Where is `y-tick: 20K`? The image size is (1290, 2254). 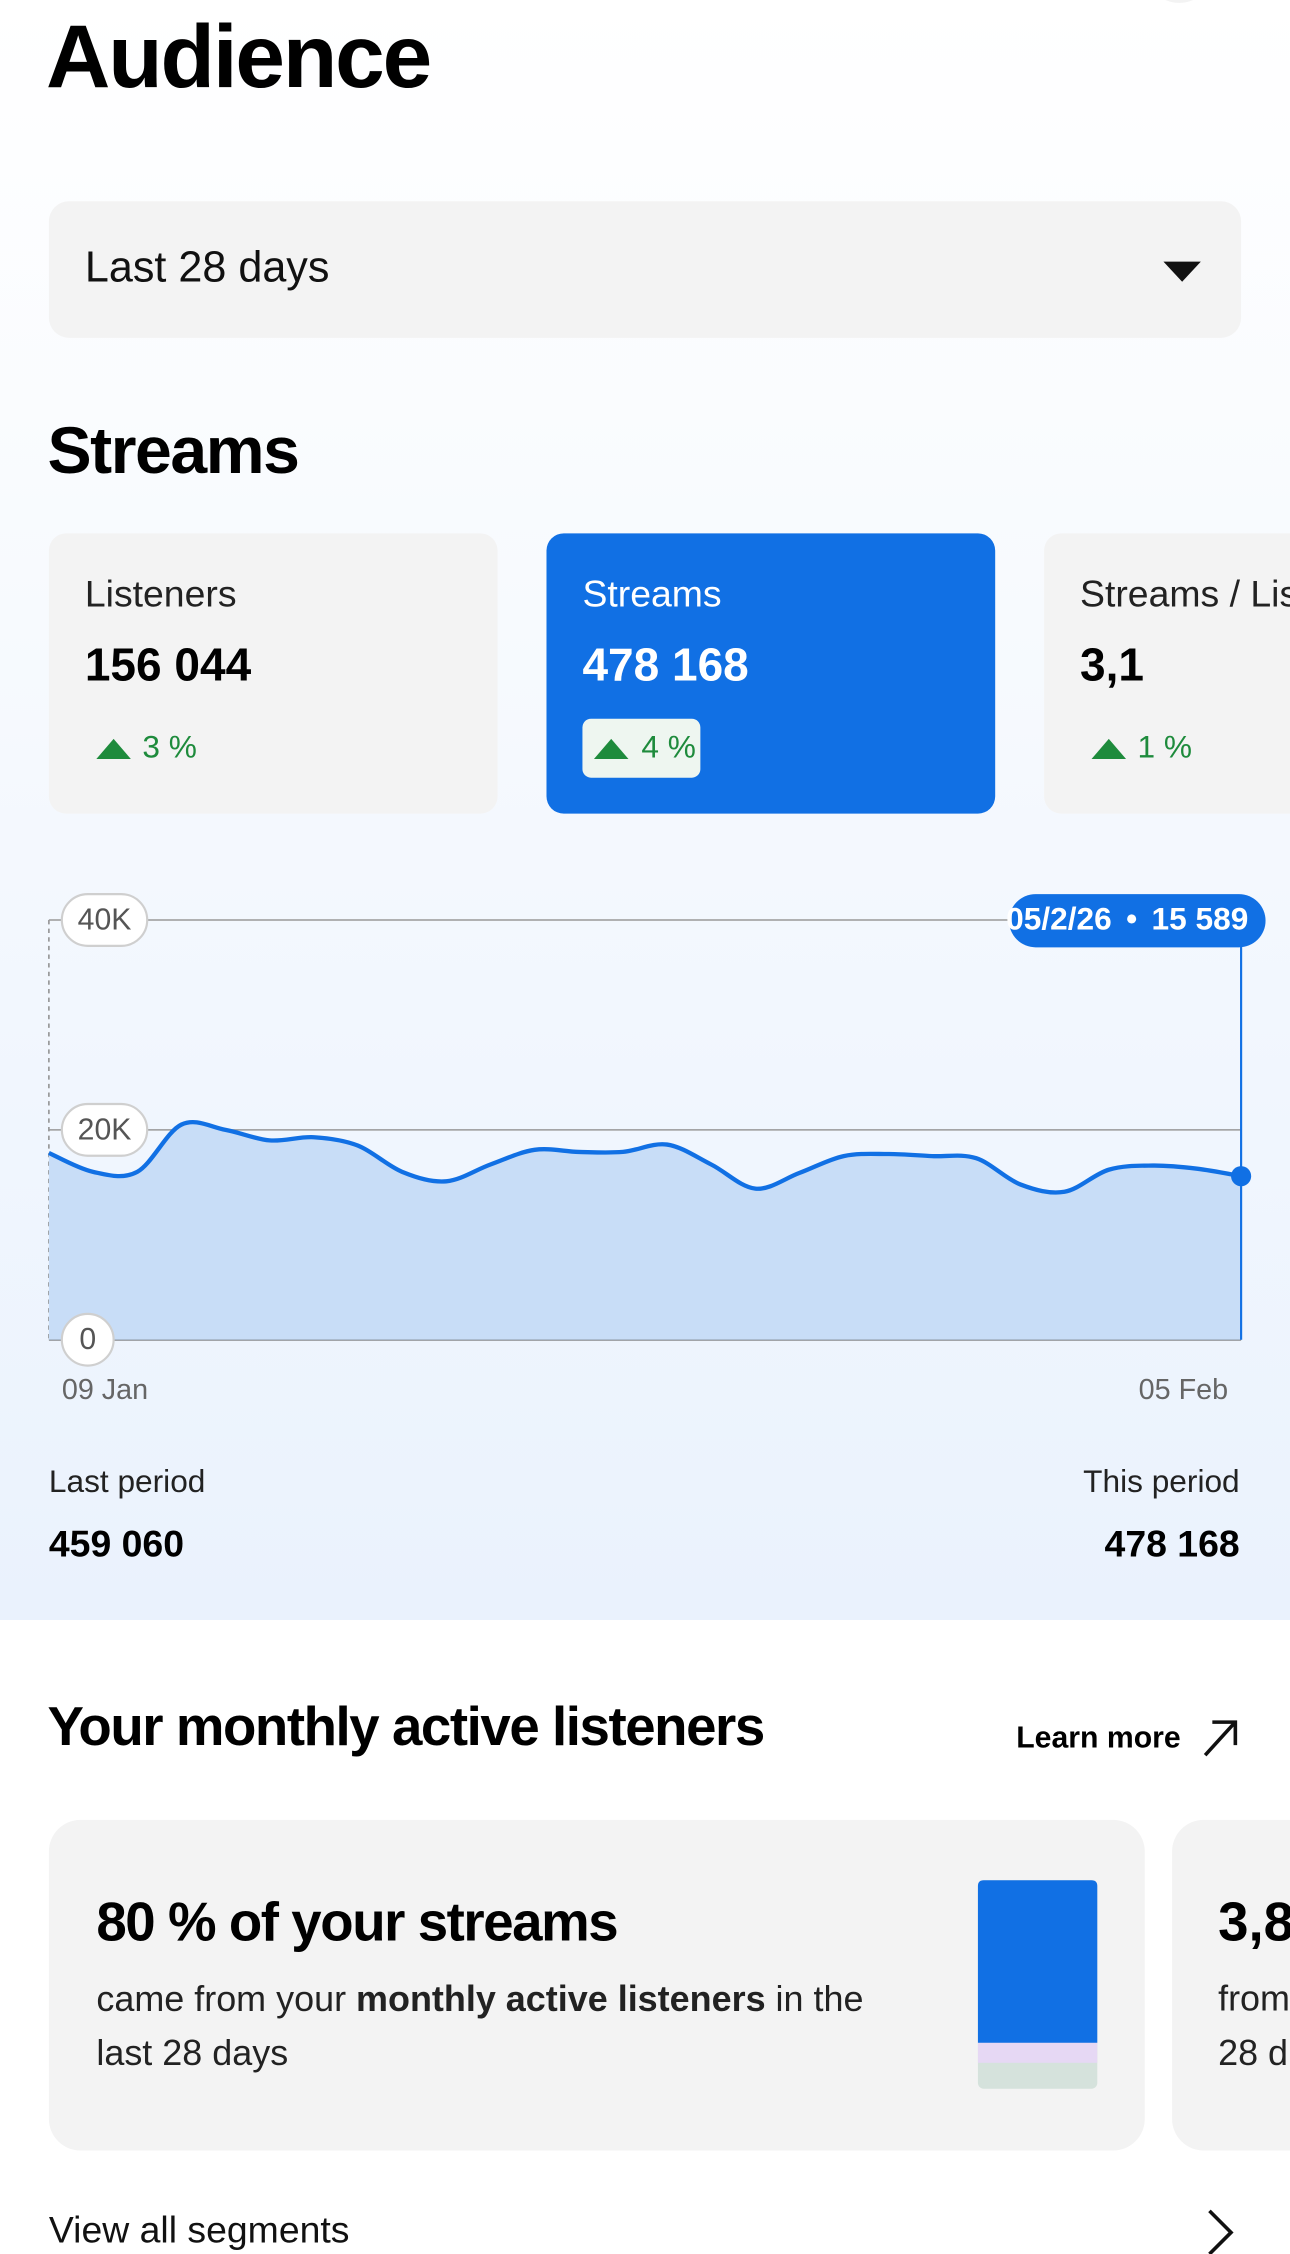
y-tick: 20K is located at coordinates (104, 1129).